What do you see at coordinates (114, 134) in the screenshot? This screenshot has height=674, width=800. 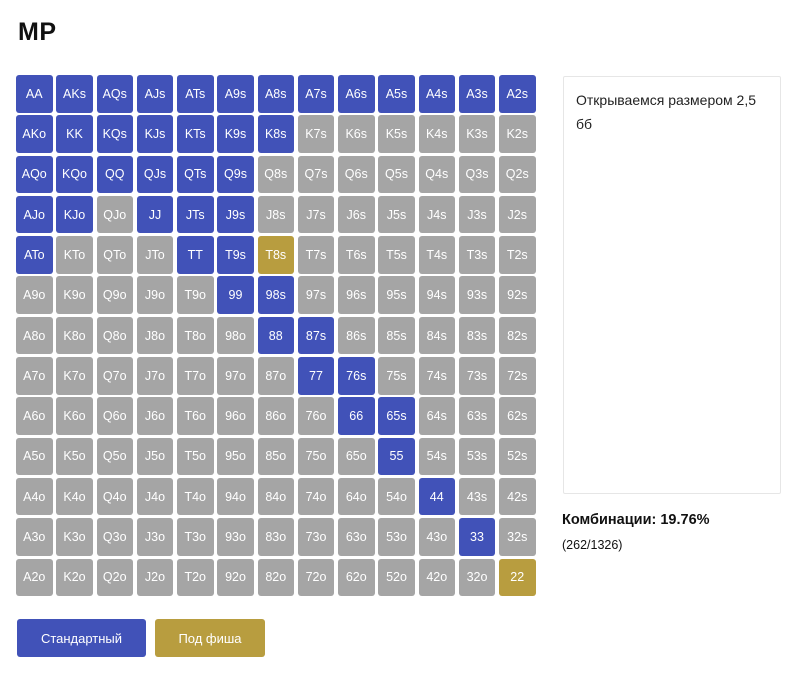 I see `hand-cell-kqs: KQs` at bounding box center [114, 134].